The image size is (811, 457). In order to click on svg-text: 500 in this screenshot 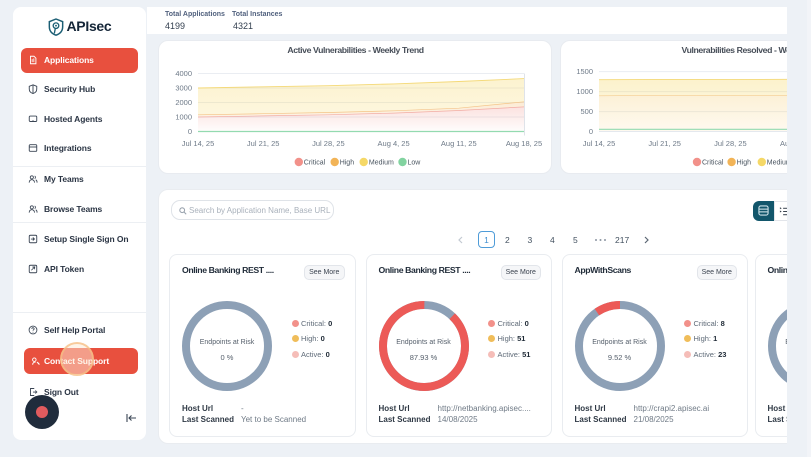, I will do `click(586, 111)`.